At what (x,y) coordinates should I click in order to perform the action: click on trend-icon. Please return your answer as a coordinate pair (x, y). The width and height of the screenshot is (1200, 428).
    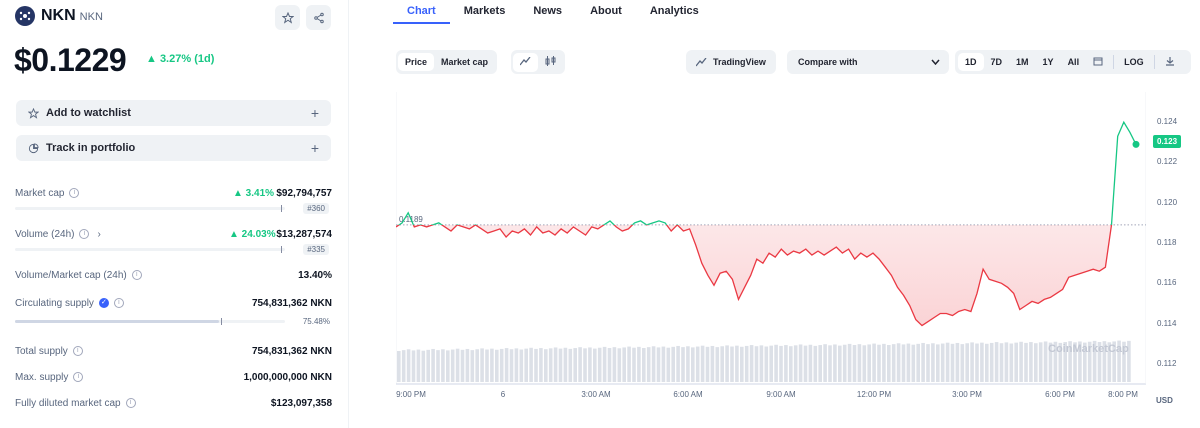
    Looking at the image, I should click on (701, 61).